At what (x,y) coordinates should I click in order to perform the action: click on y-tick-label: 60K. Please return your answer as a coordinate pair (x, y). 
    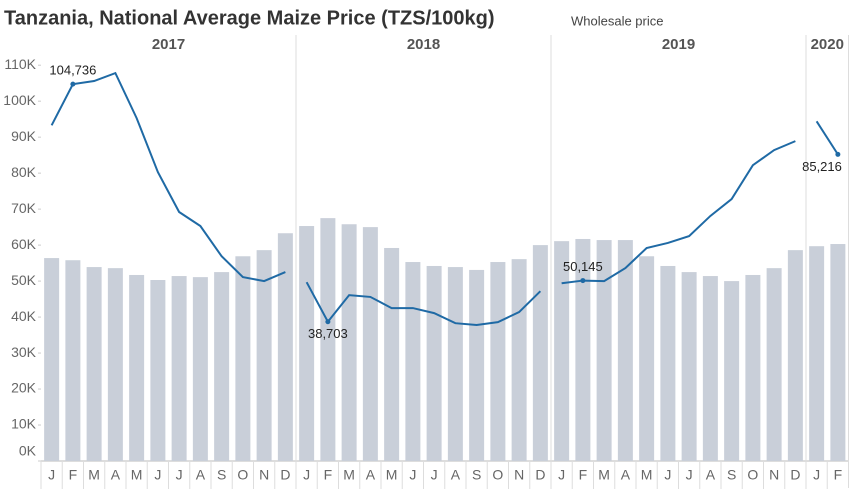
    Looking at the image, I should click on (24, 244).